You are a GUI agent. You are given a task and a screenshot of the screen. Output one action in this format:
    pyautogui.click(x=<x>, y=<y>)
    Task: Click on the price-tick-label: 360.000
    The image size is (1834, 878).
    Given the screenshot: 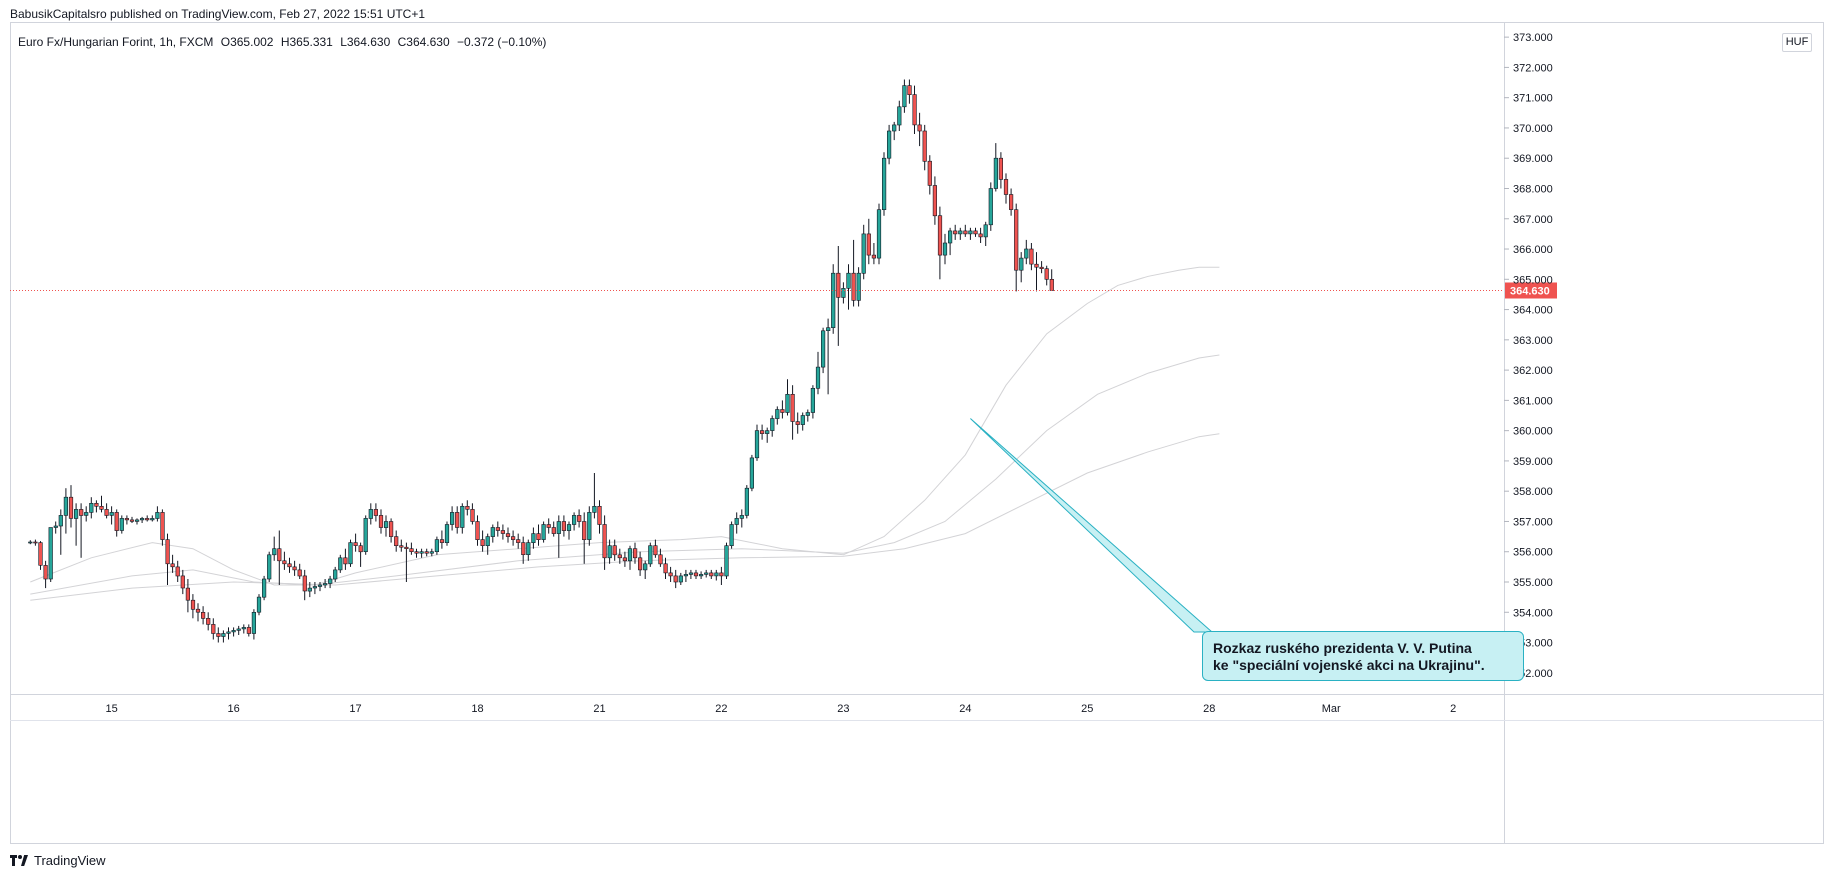 What is the action you would take?
    pyautogui.click(x=1533, y=432)
    